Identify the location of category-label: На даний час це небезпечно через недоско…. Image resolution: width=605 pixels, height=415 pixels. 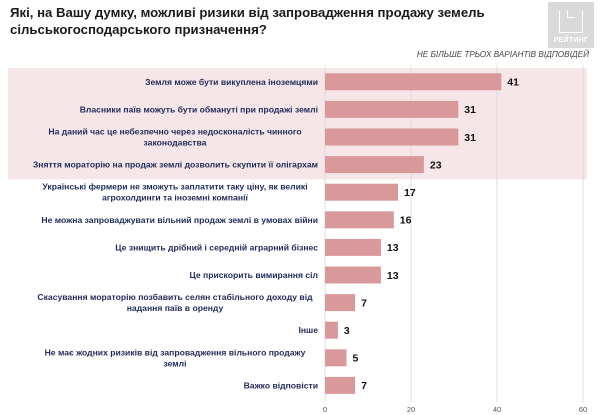
(174, 137).